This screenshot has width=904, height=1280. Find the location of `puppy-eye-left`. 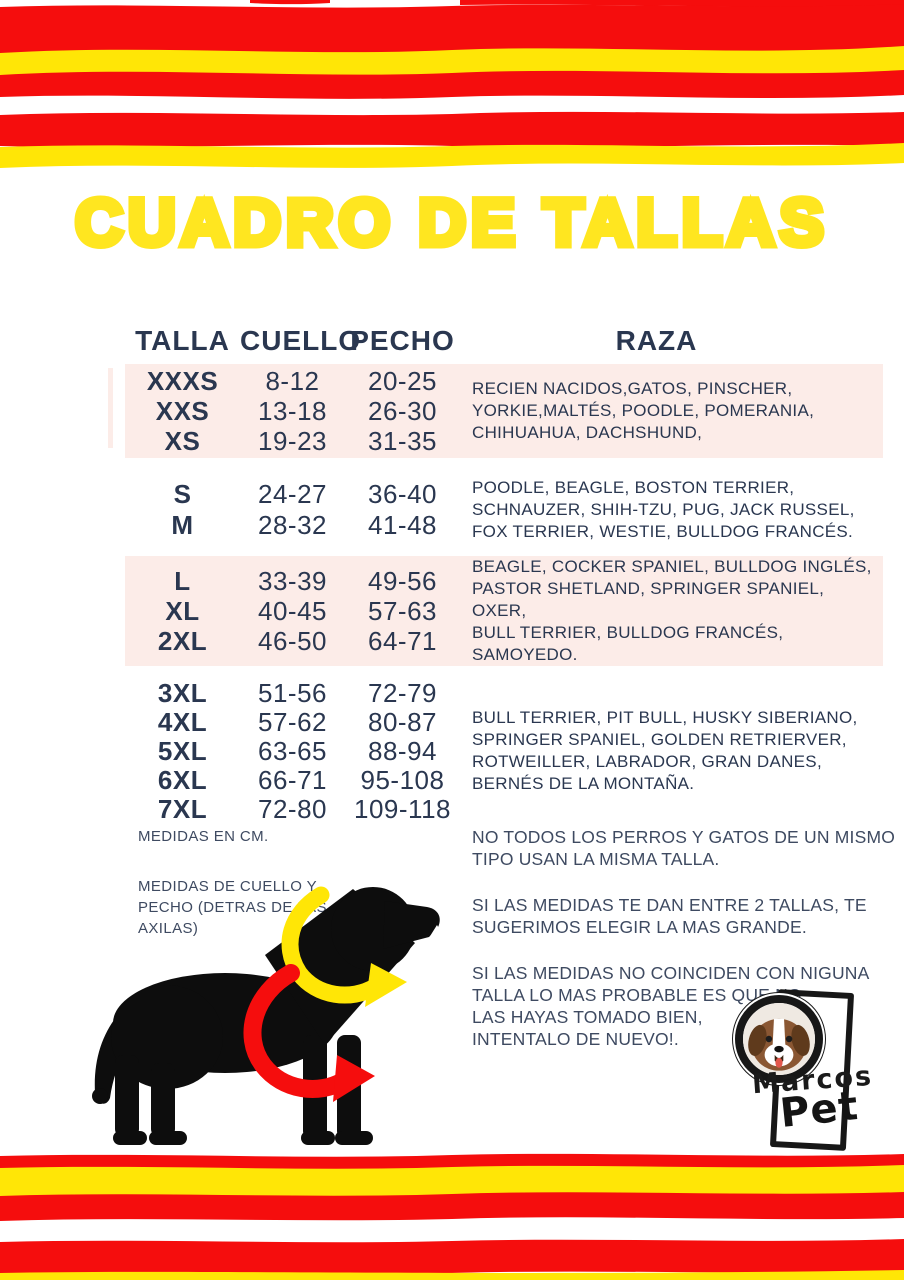

puppy-eye-left is located at coordinates (769, 1039).